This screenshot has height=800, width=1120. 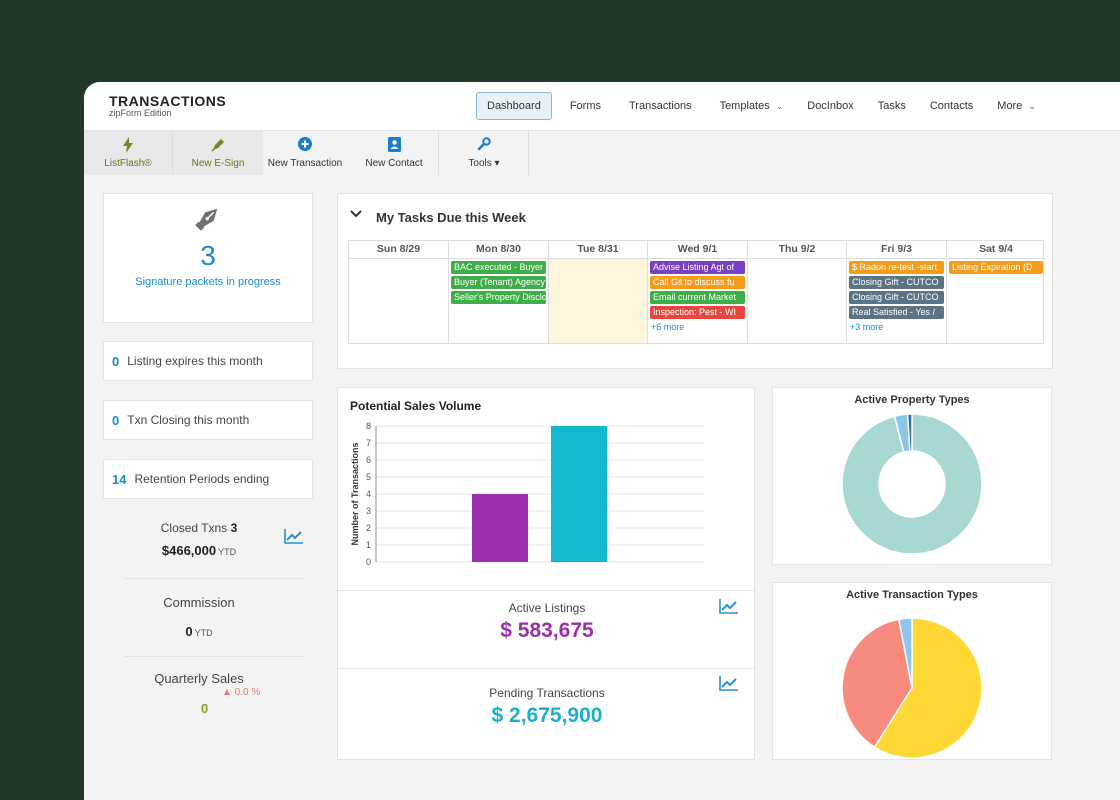 What do you see at coordinates (368, 545) in the screenshot?
I see `y-tick-label: 1` at bounding box center [368, 545].